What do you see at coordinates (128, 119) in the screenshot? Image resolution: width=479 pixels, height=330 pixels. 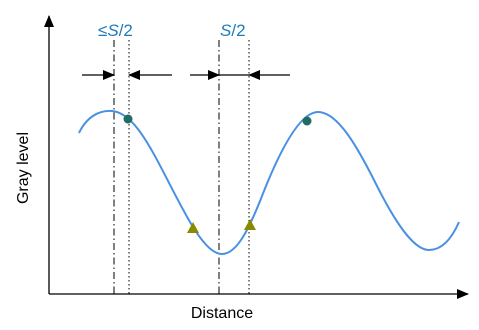 I see `circle-marker-left` at bounding box center [128, 119].